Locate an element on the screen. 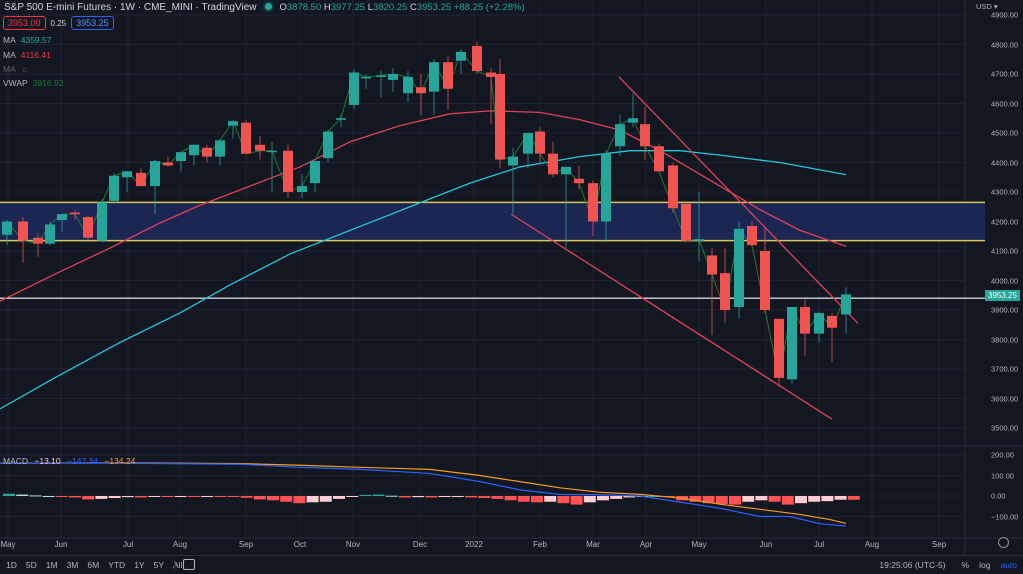 The width and height of the screenshot is (1023, 574). settings-gear-icon is located at coordinates (1003, 542).